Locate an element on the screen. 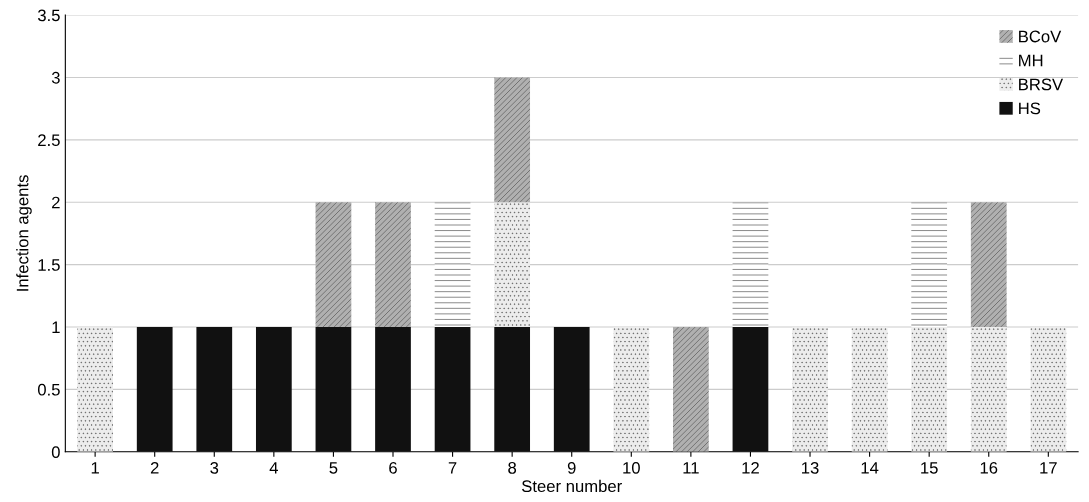 This screenshot has height=502, width=1089. x-axis-title: Steer number is located at coordinates (572, 486).